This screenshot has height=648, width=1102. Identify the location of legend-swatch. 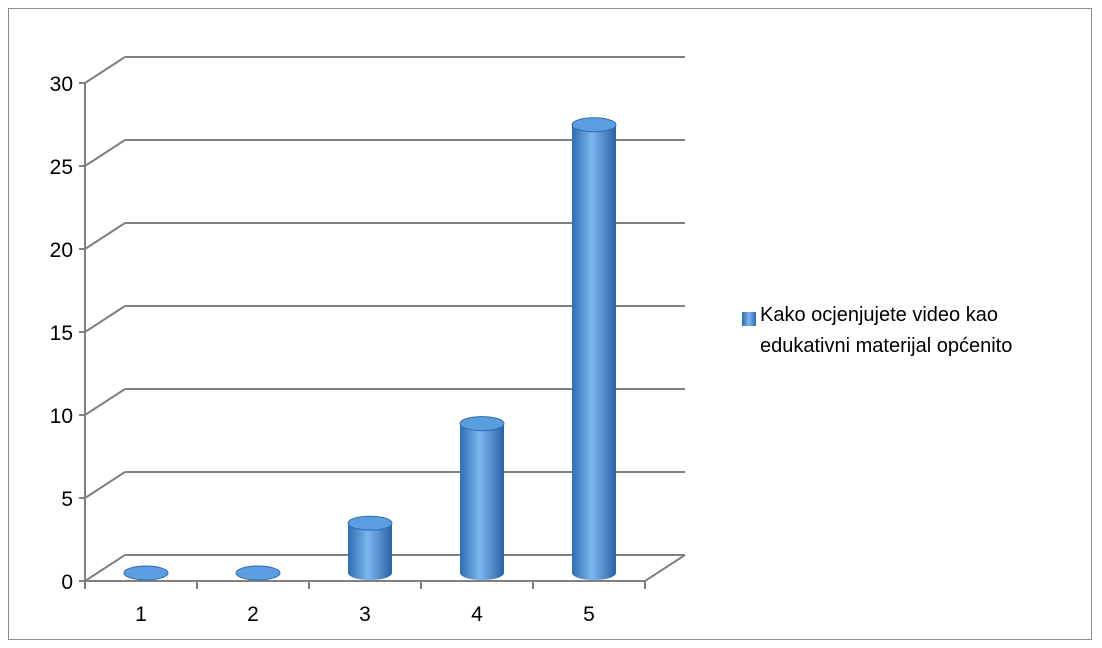
(749, 319).